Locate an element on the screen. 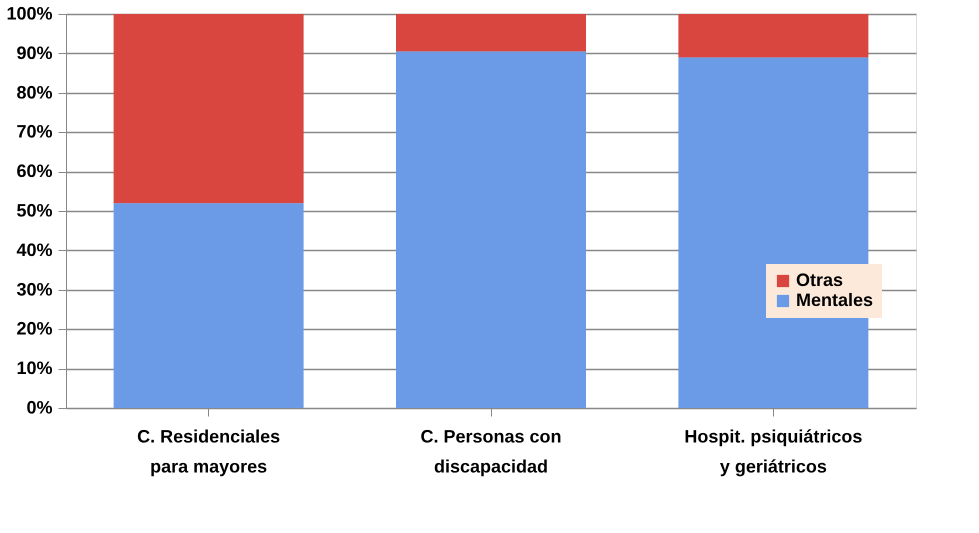  legend-label: Mentales is located at coordinates (835, 300).